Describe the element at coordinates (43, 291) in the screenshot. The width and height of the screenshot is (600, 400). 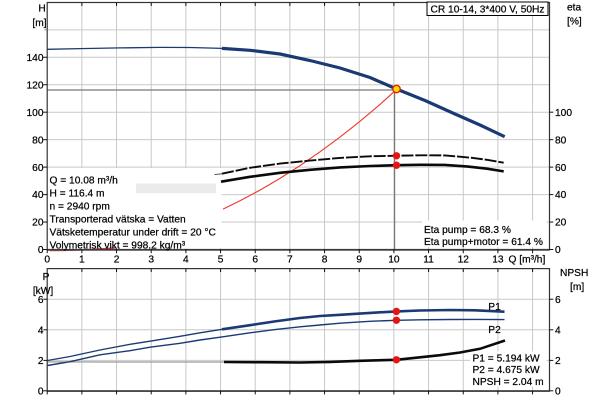
I see `svg-text: [kW]` at that location.